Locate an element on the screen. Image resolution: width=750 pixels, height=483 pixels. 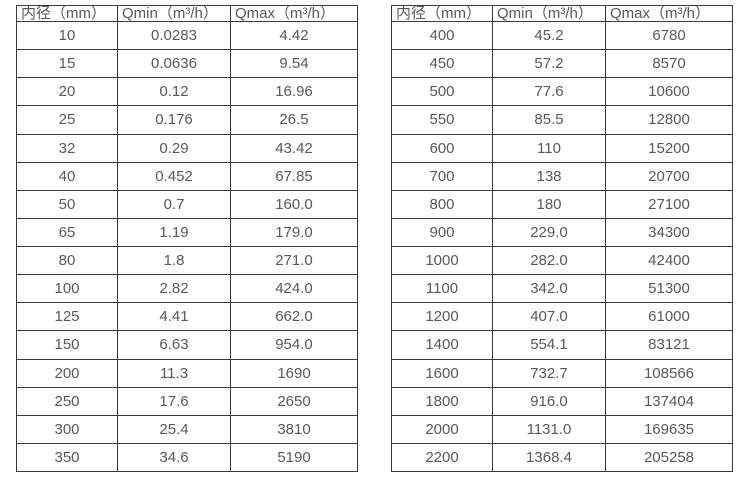
table-cell: 50 is located at coordinates (67, 204).